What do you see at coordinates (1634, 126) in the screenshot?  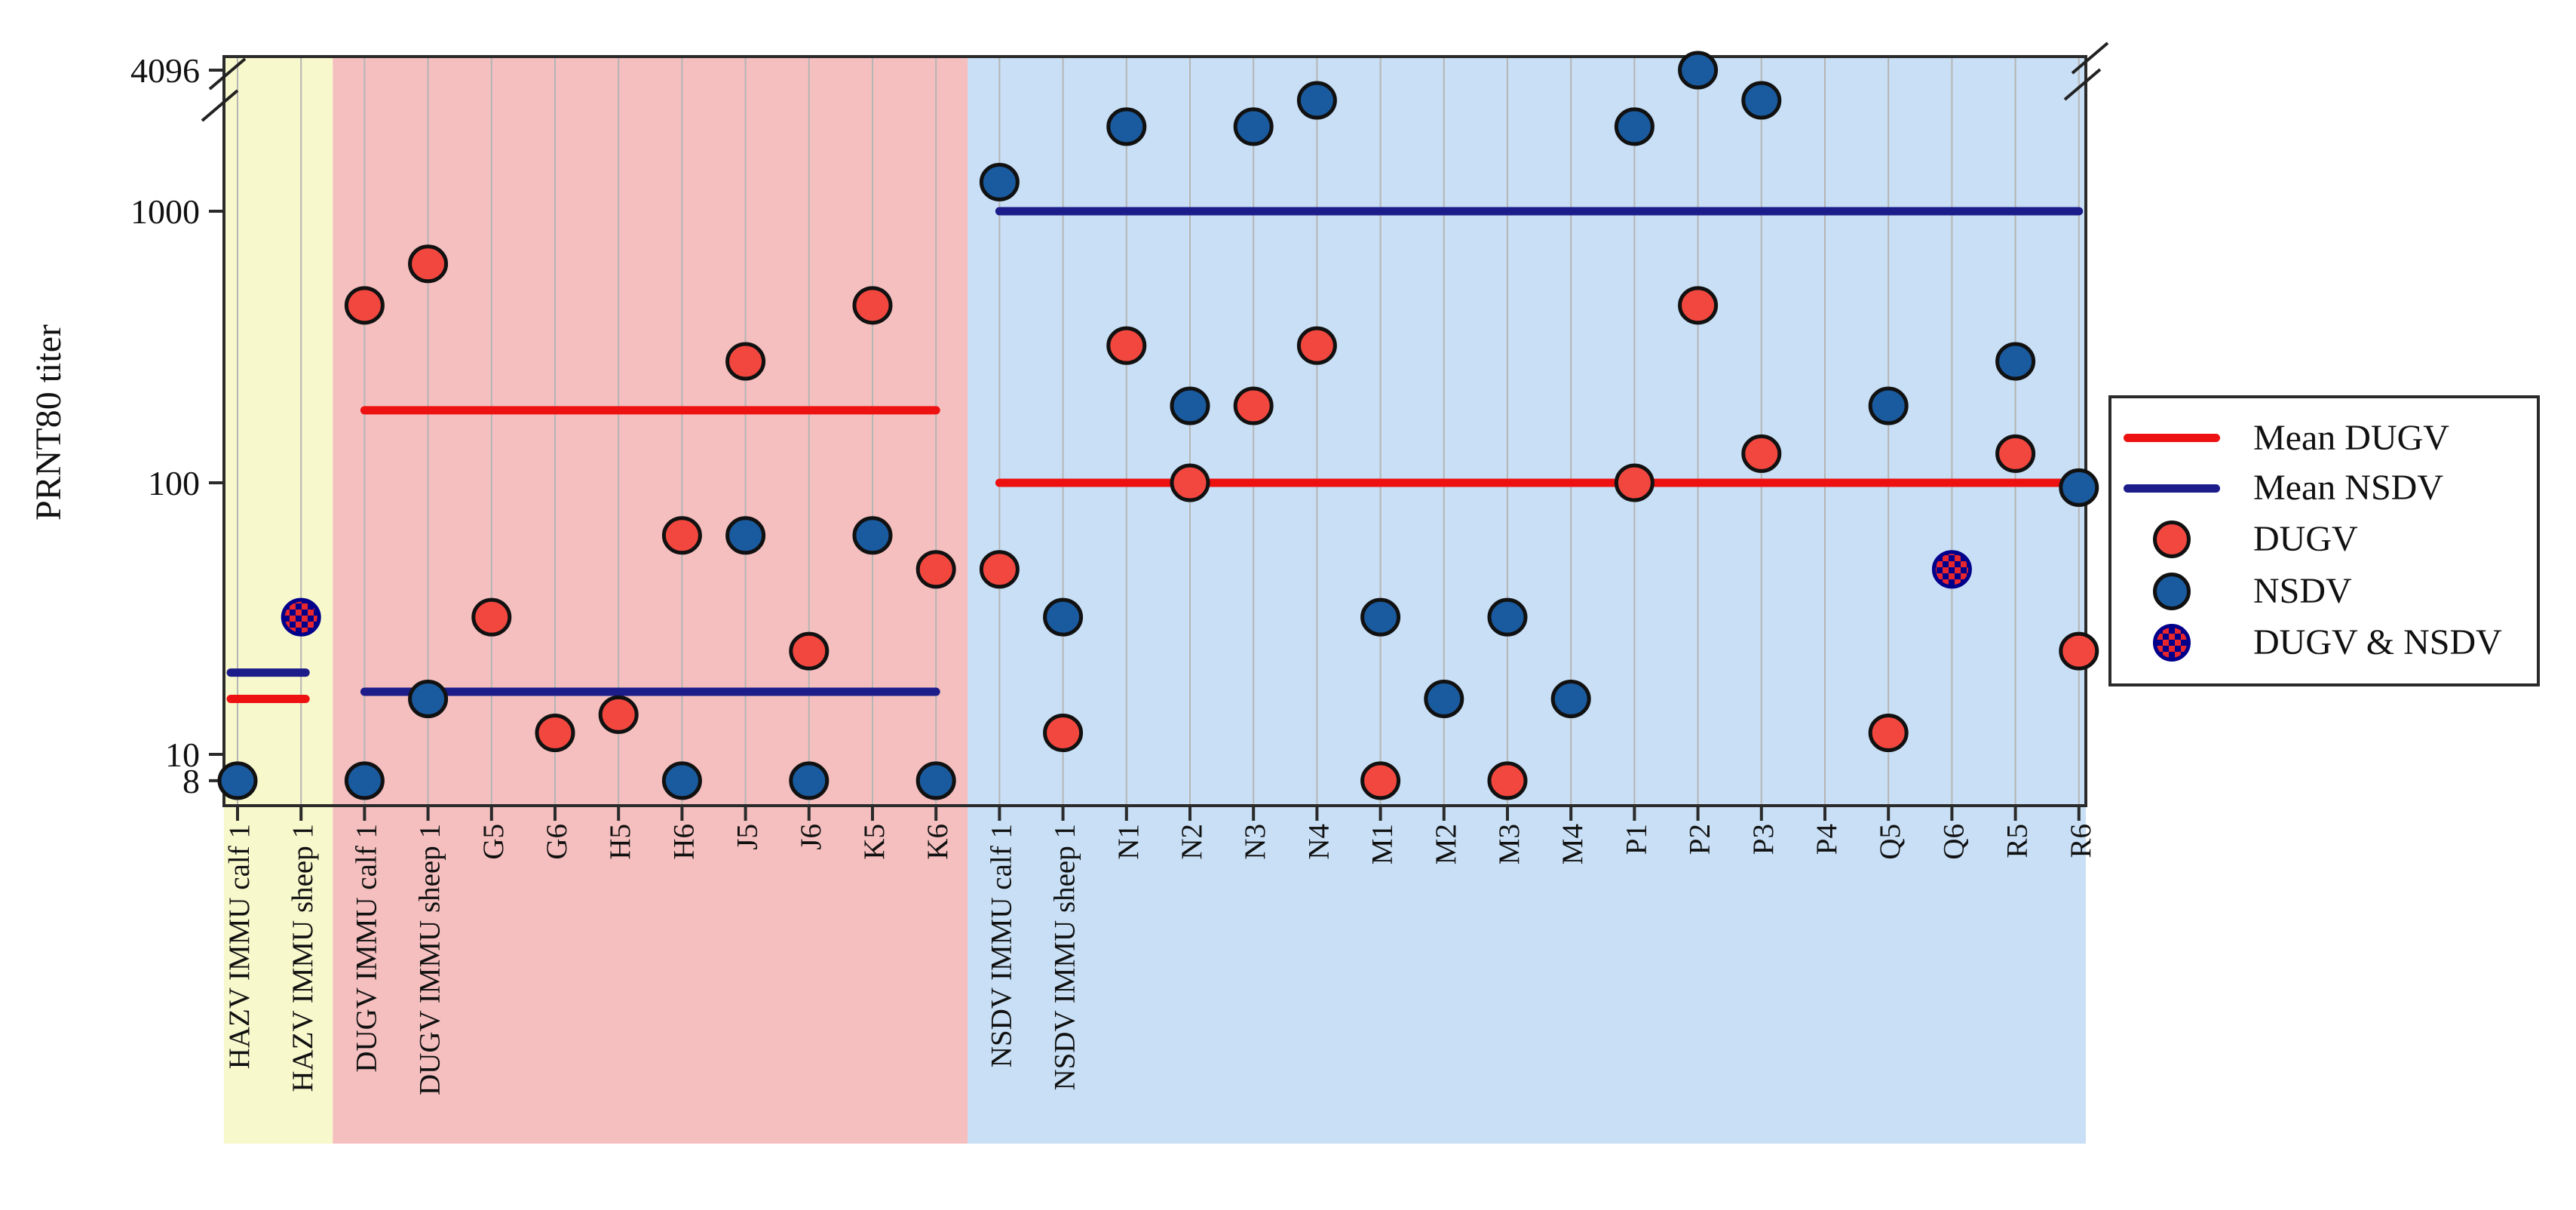 I see `point-nsdv-p1` at bounding box center [1634, 126].